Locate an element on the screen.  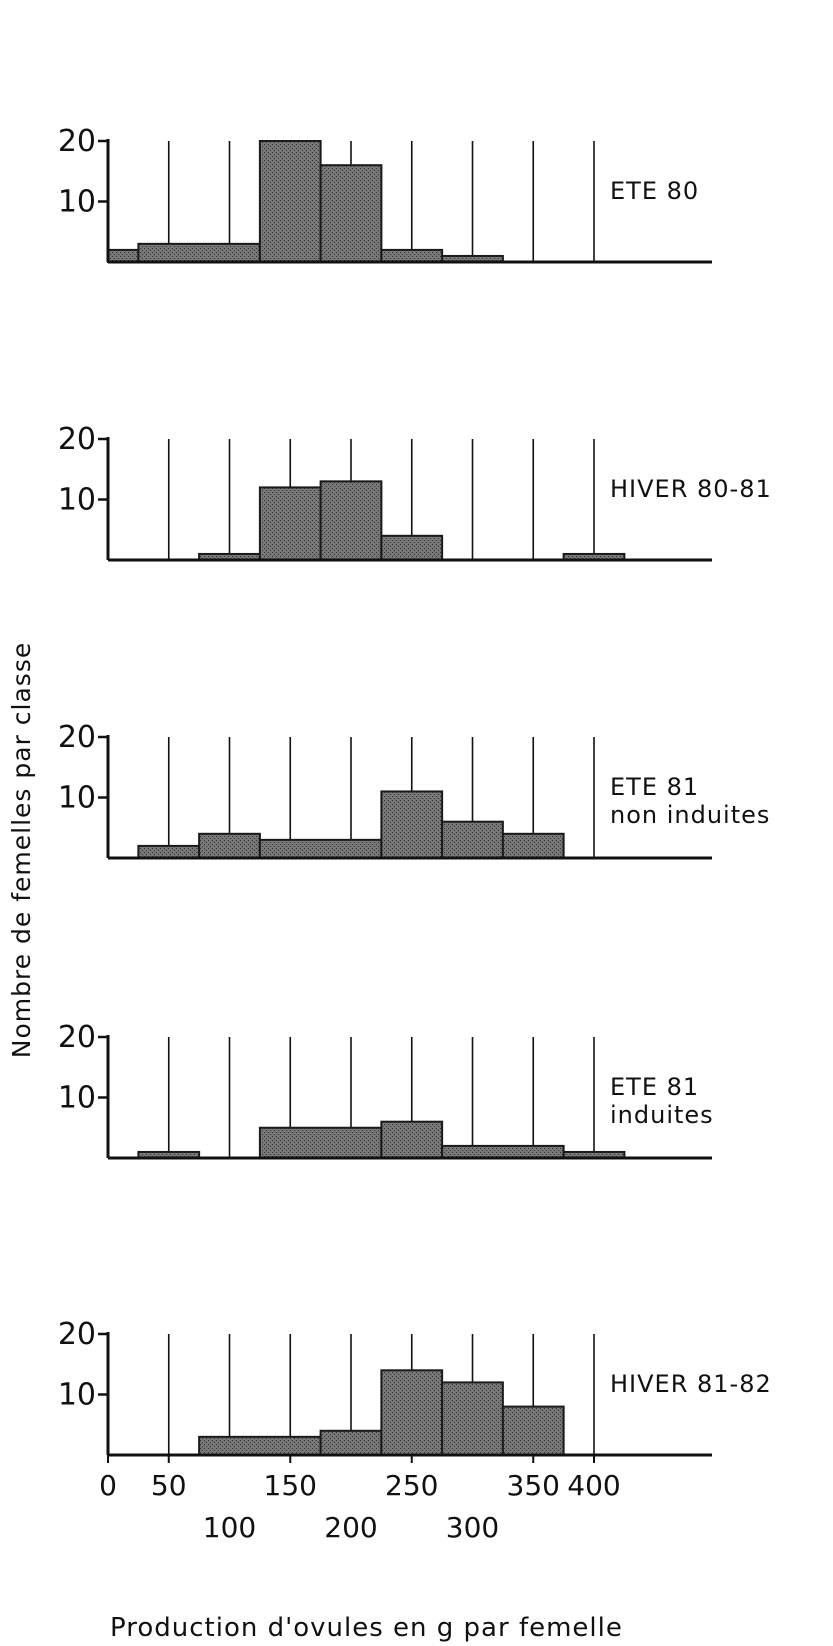
x-tick-label: 0 is located at coordinates (108, 1485).